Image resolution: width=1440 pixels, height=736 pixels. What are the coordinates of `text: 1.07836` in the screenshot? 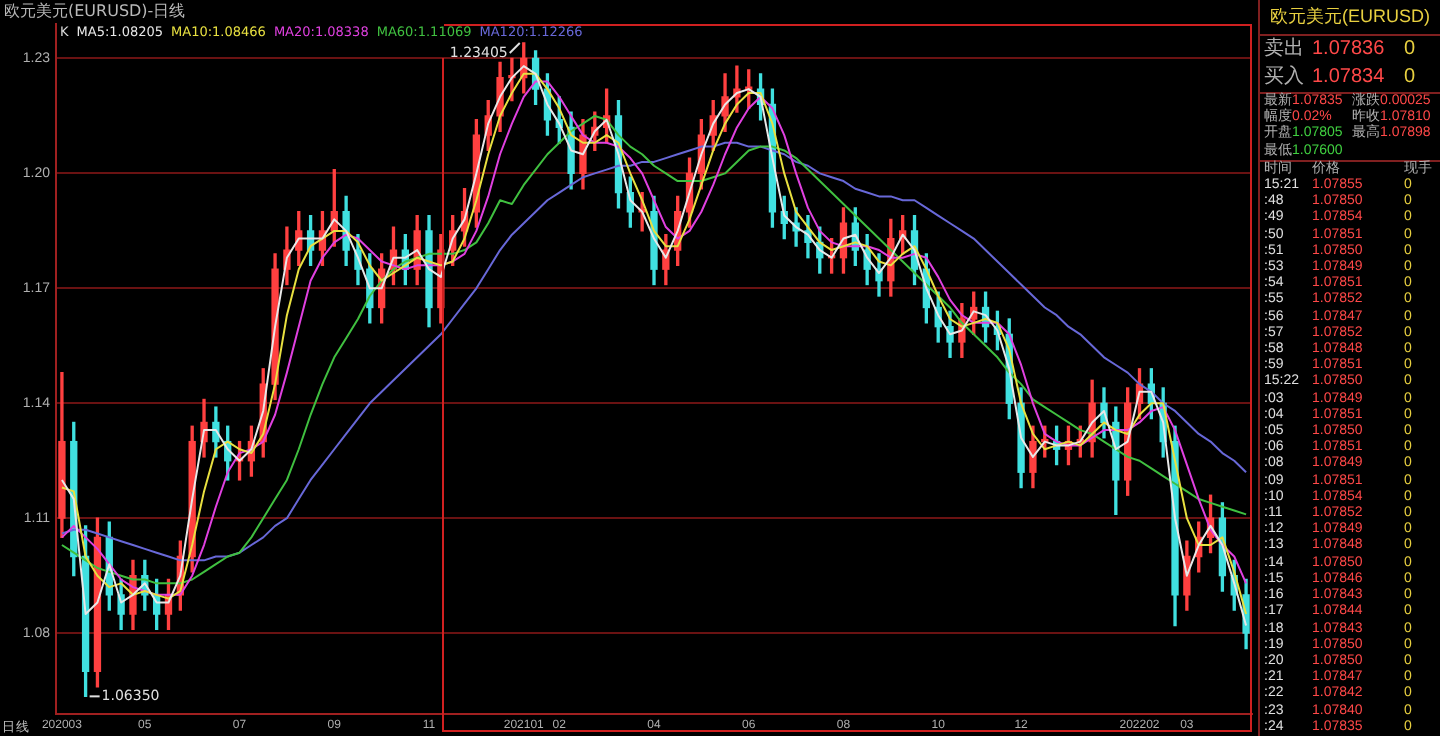 It's located at (1349, 50).